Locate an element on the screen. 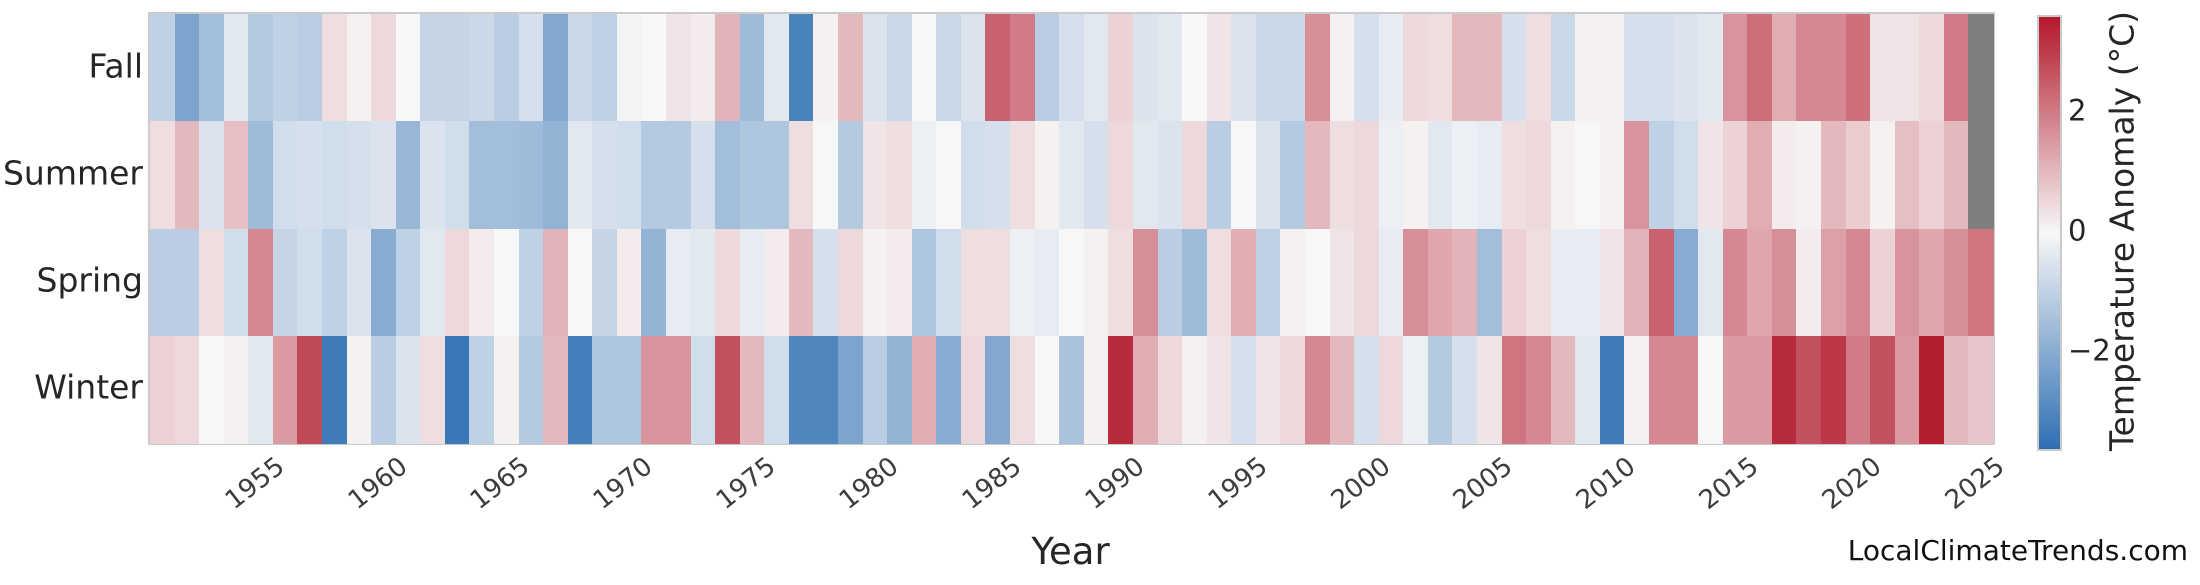 This screenshot has width=2200, height=585. colorbar is located at coordinates (2049, 233).